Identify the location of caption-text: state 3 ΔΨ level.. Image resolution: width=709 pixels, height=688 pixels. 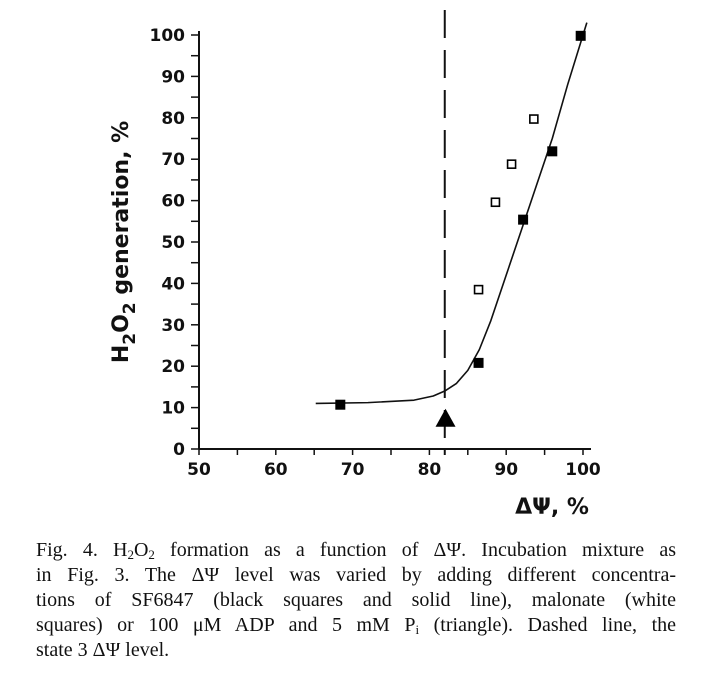
(103, 650).